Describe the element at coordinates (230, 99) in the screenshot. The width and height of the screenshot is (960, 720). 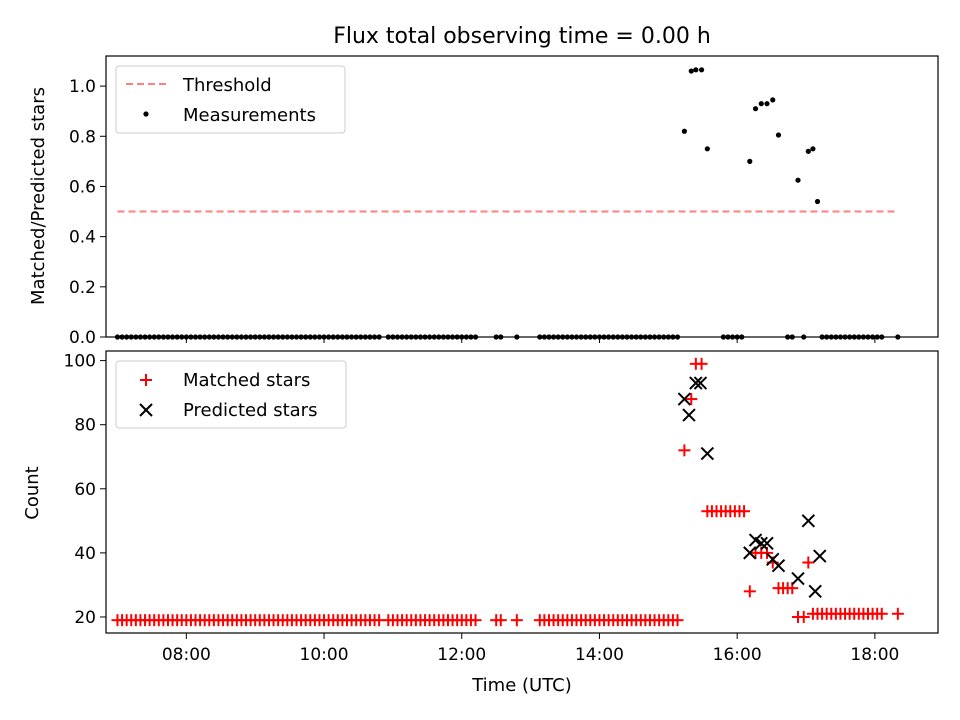
I see `top-legend-frame` at that location.